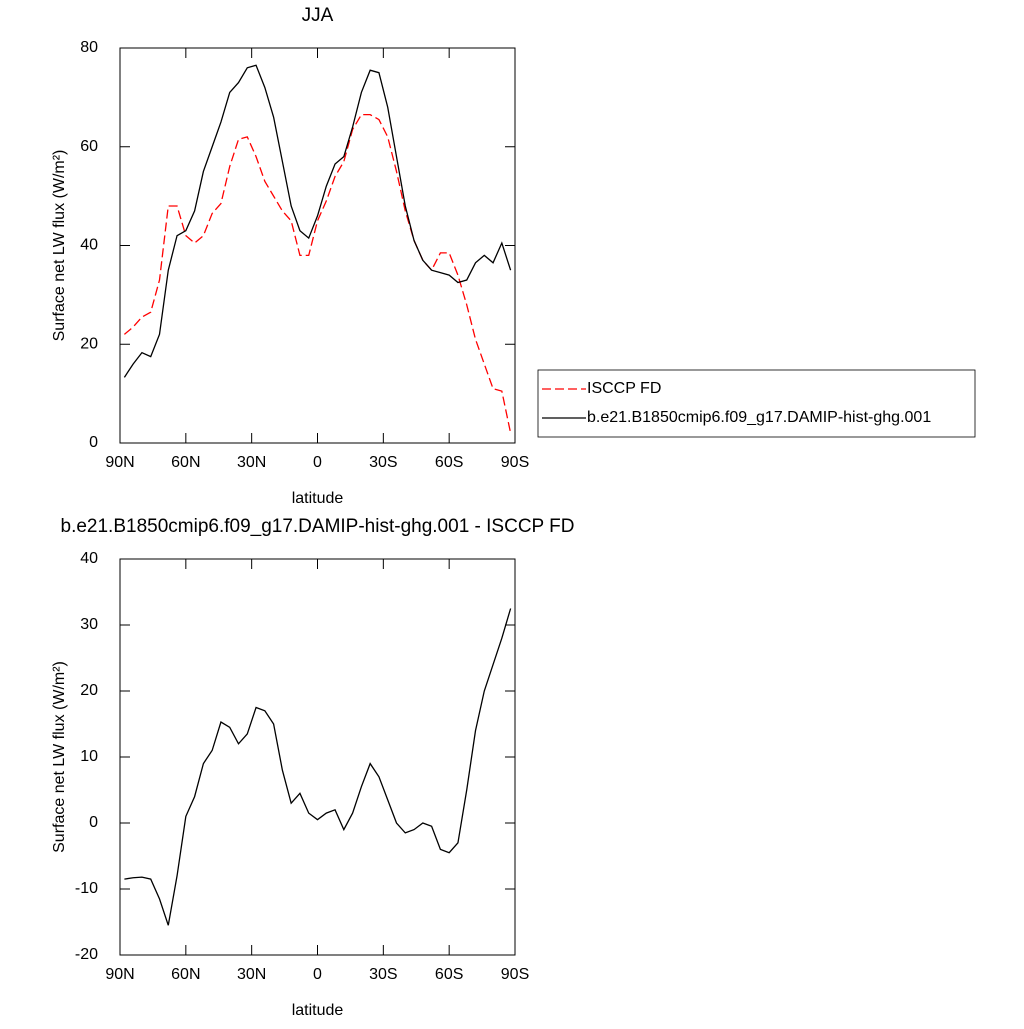 The image size is (1024, 1029). Describe the element at coordinates (89, 756) in the screenshot. I see `y-tick-label: 10` at that location.